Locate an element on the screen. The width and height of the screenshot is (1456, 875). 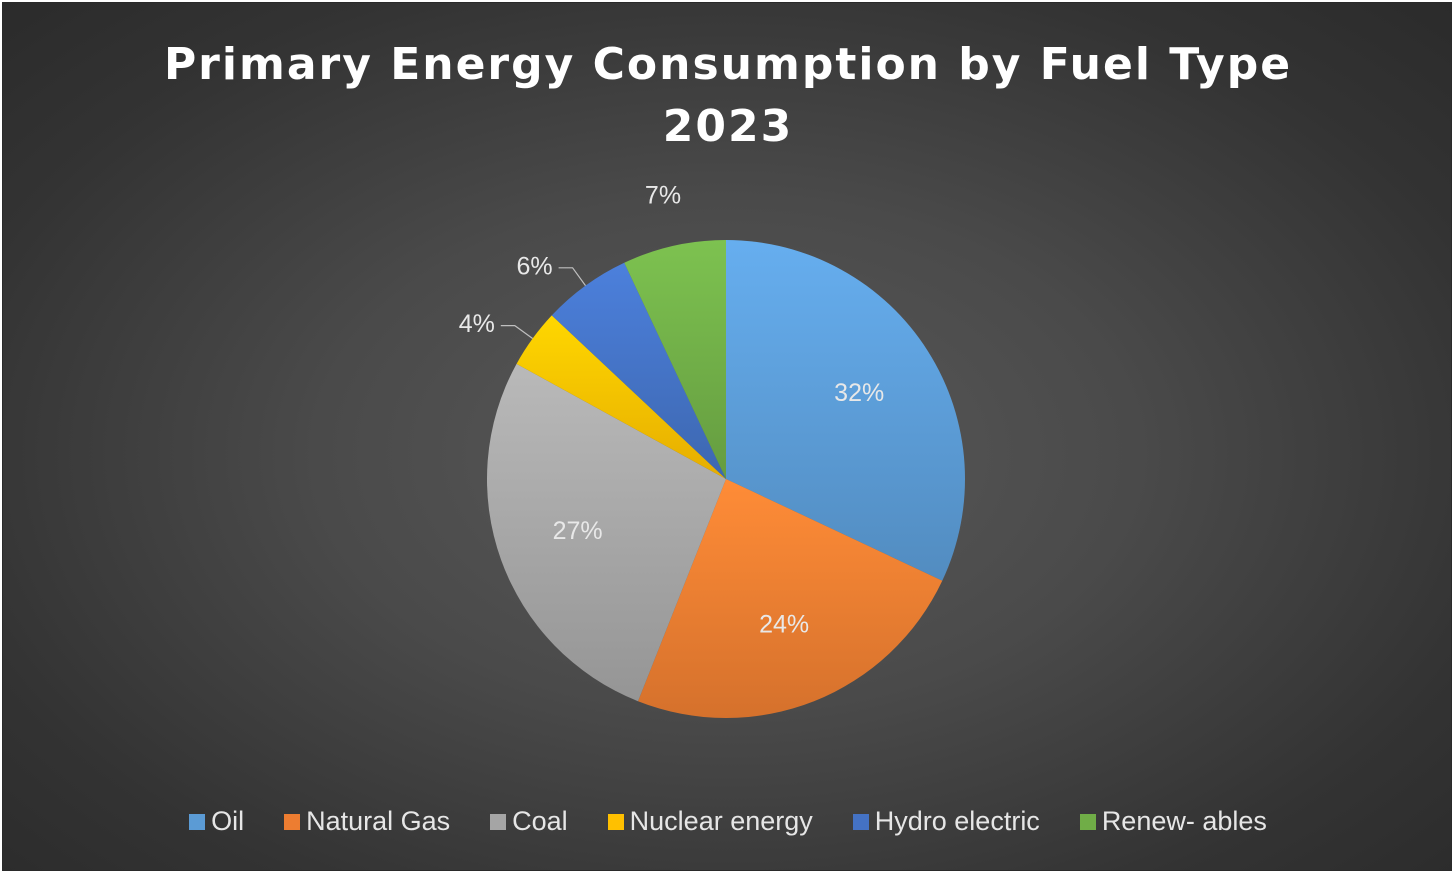
pie-slice-oil is located at coordinates (845, 410).